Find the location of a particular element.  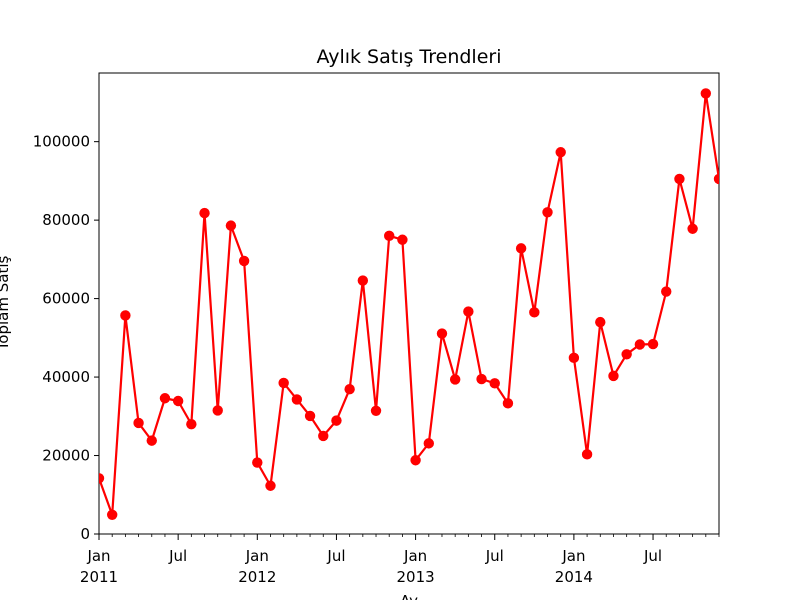

x-axis-minor-ticks is located at coordinates (415, 535).